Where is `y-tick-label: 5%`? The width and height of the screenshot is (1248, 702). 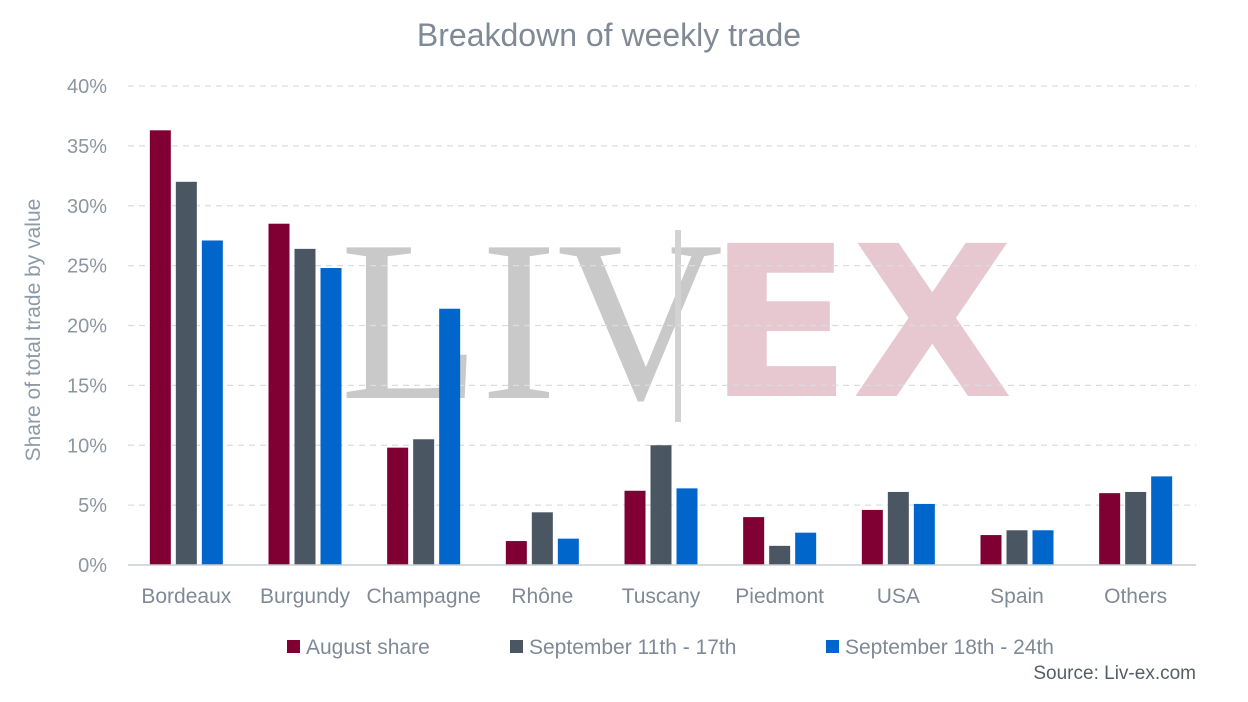 y-tick-label: 5% is located at coordinates (92, 506).